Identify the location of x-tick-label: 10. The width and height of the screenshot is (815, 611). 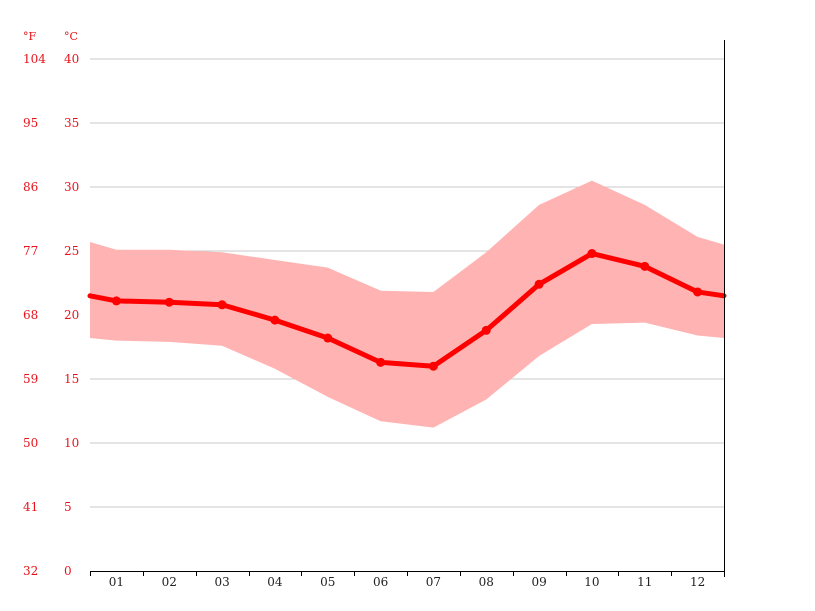
(591, 582).